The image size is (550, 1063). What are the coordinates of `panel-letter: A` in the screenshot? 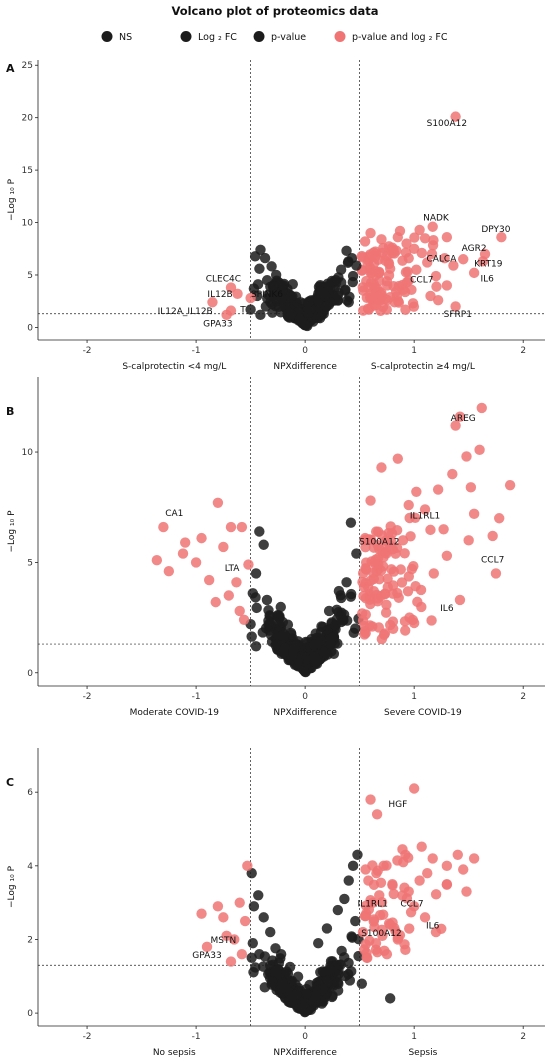 It's located at (10, 68).